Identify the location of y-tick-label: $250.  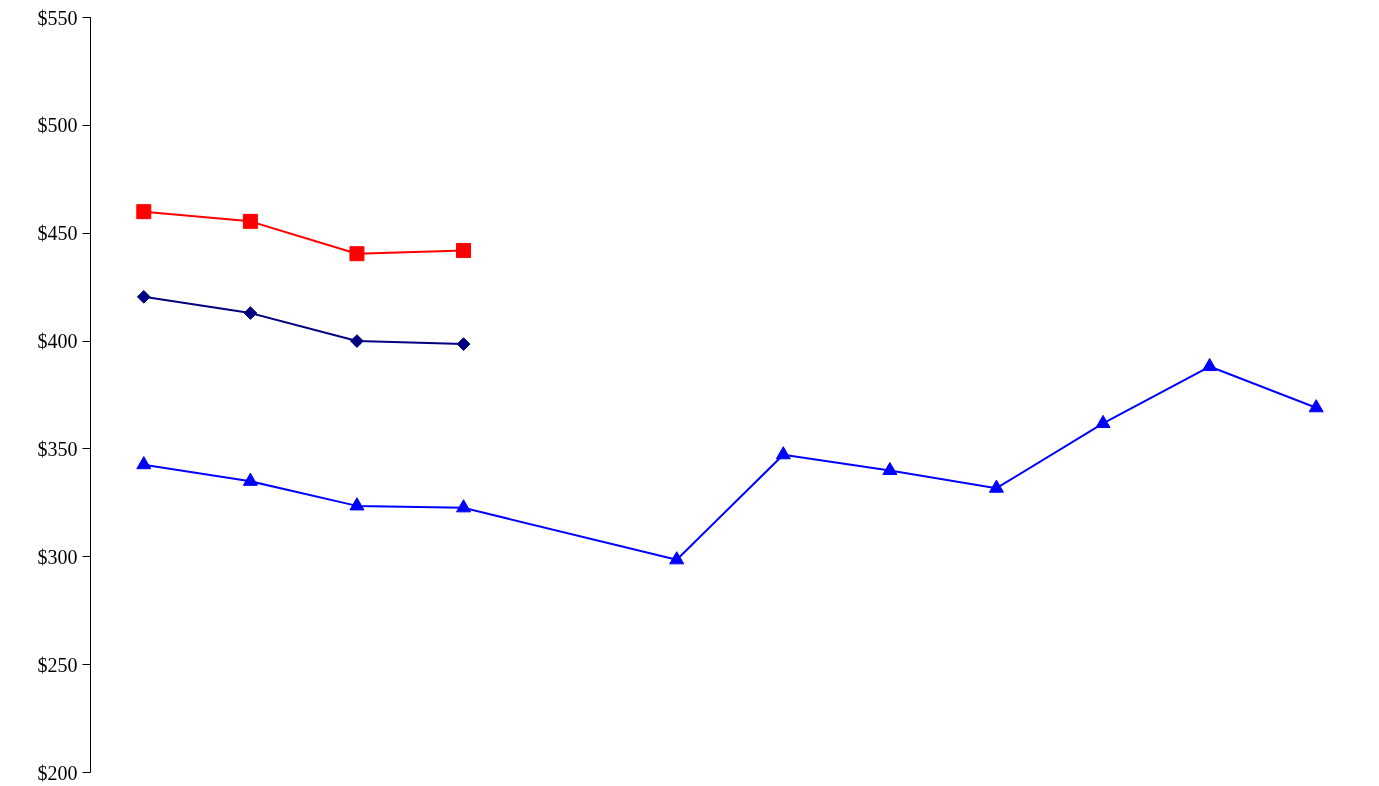
(57, 664).